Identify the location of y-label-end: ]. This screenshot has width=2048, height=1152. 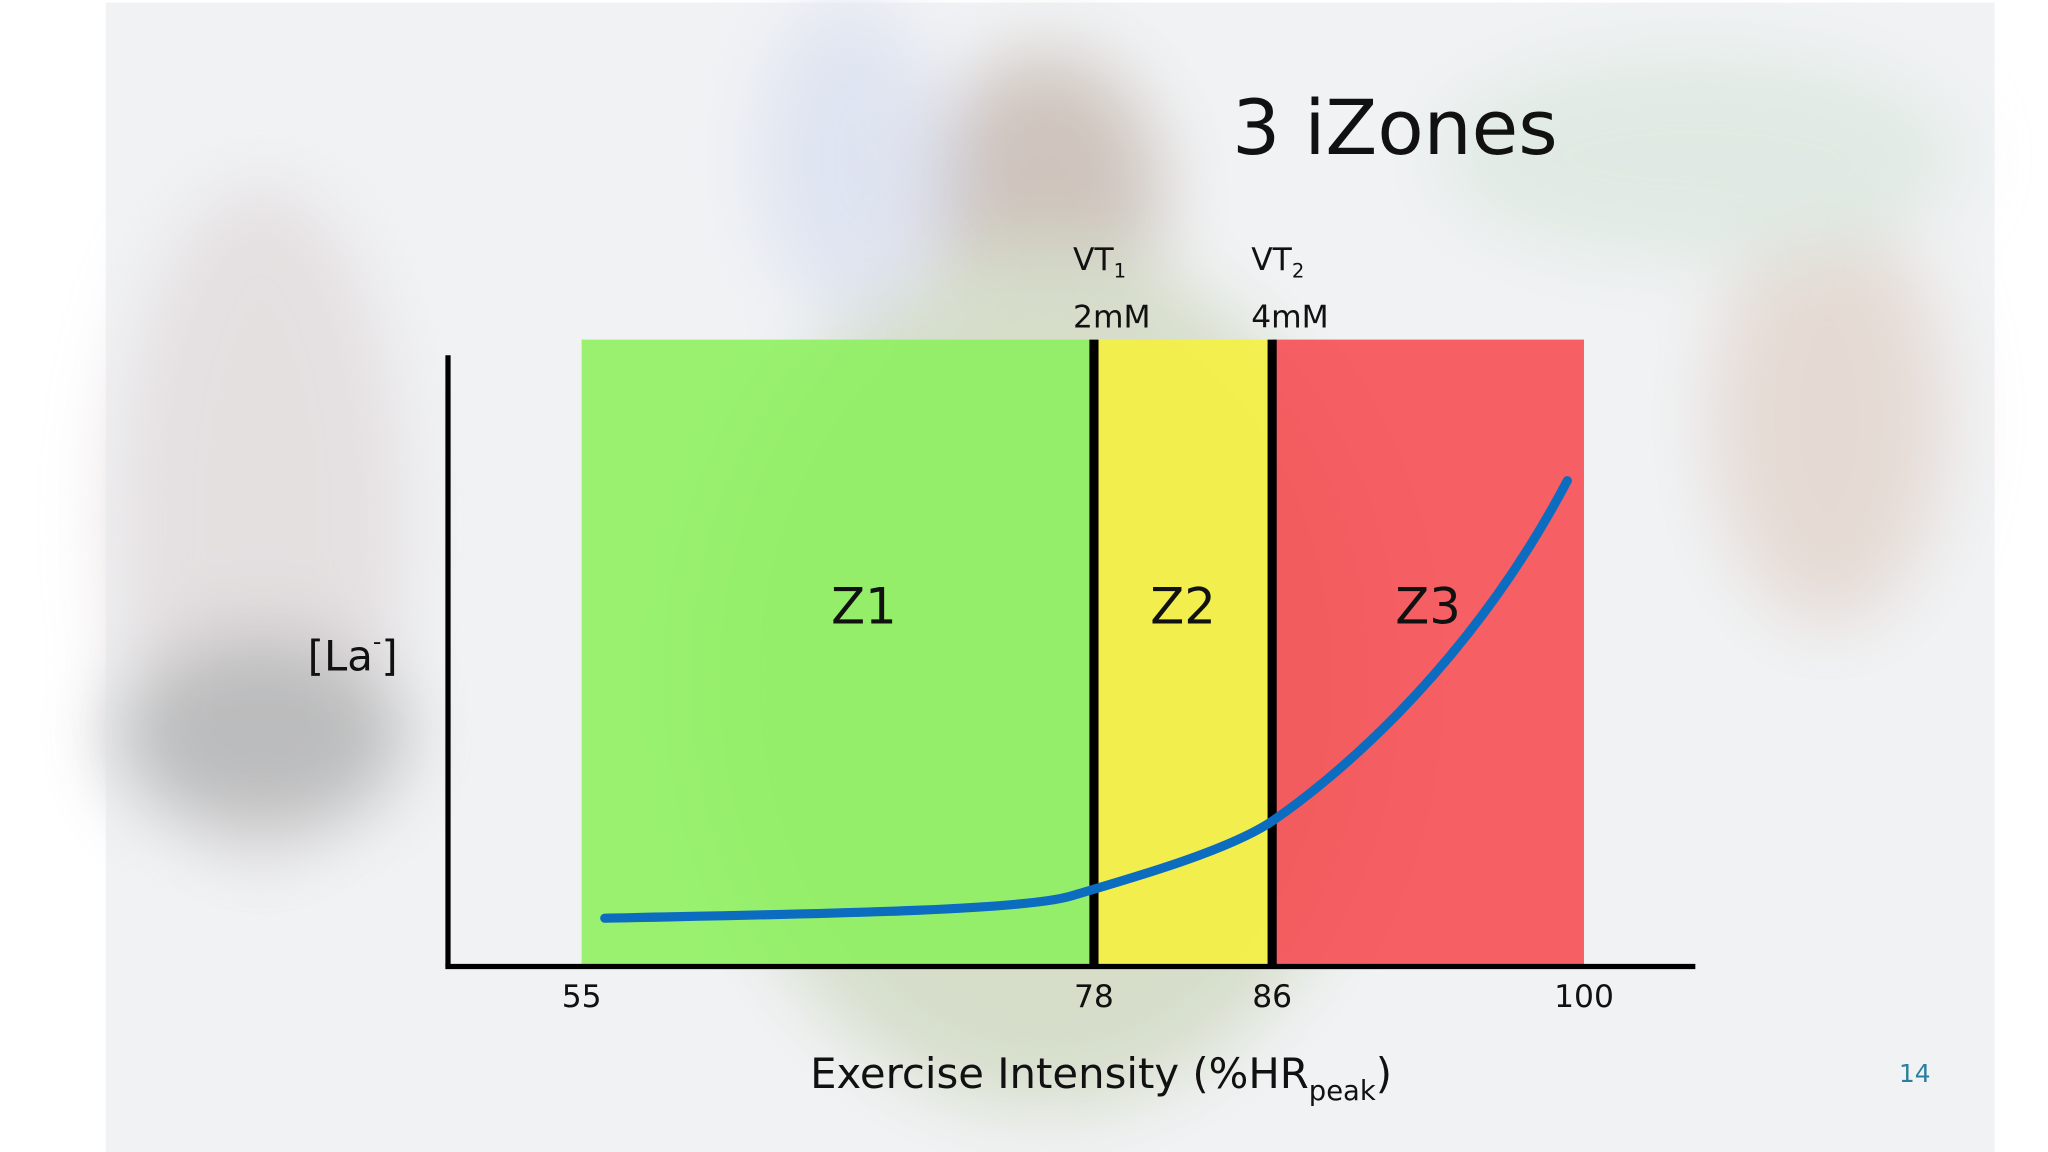
(389, 655).